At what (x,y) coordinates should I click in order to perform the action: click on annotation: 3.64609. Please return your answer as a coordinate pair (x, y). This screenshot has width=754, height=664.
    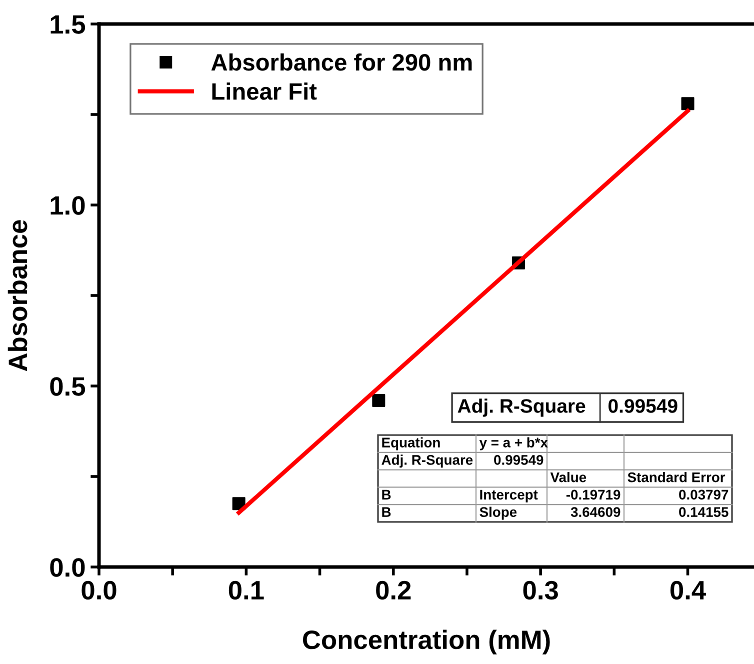
    Looking at the image, I should click on (595, 512).